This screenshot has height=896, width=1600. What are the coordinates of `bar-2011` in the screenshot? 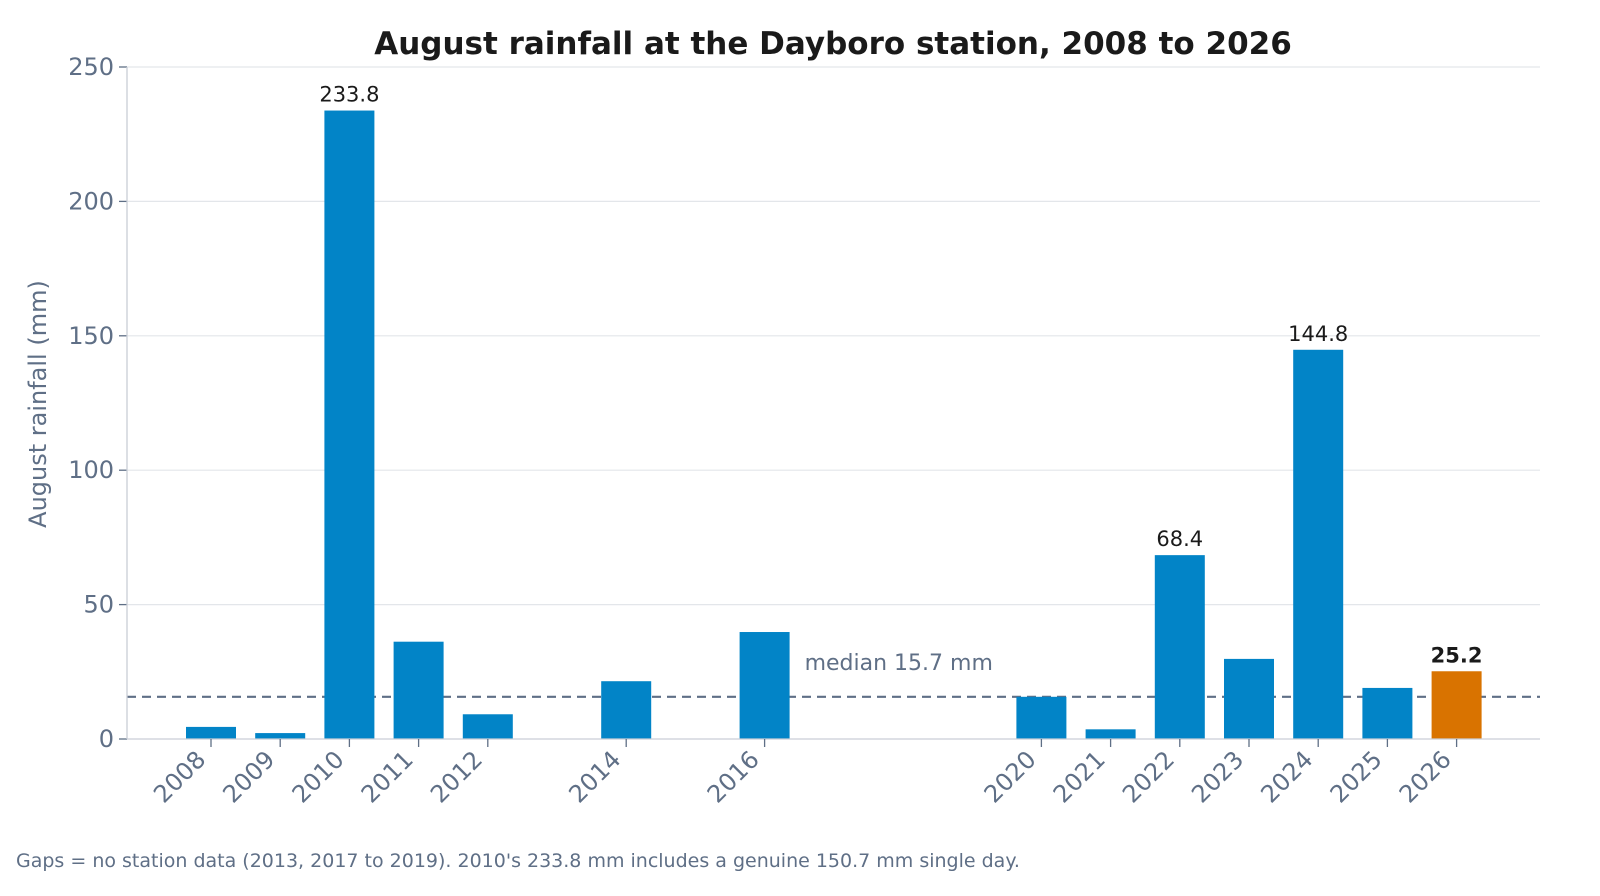 It's located at (418, 690).